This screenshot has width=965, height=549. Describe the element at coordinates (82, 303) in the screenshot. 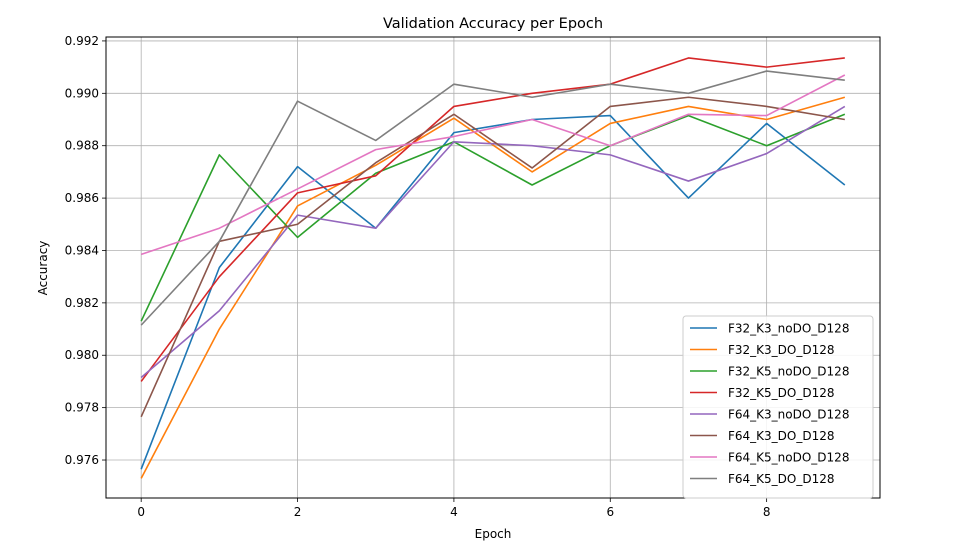

I see `y-tick-label: 0.982` at that location.